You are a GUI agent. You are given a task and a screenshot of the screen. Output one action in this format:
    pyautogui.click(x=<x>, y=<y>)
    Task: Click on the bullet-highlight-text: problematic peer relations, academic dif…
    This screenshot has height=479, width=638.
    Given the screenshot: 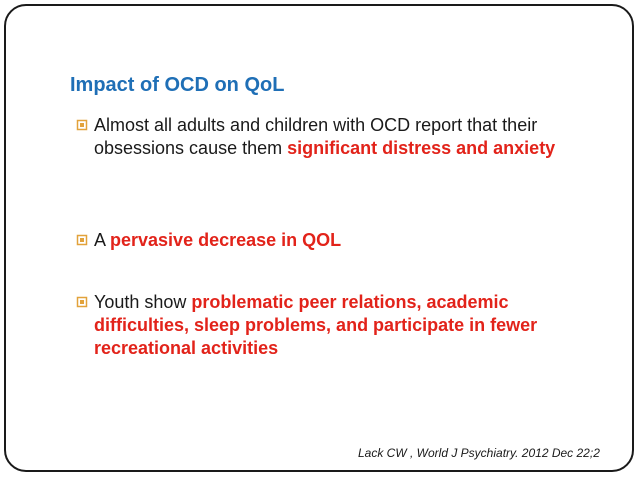 What is the action you would take?
    pyautogui.click(x=316, y=325)
    